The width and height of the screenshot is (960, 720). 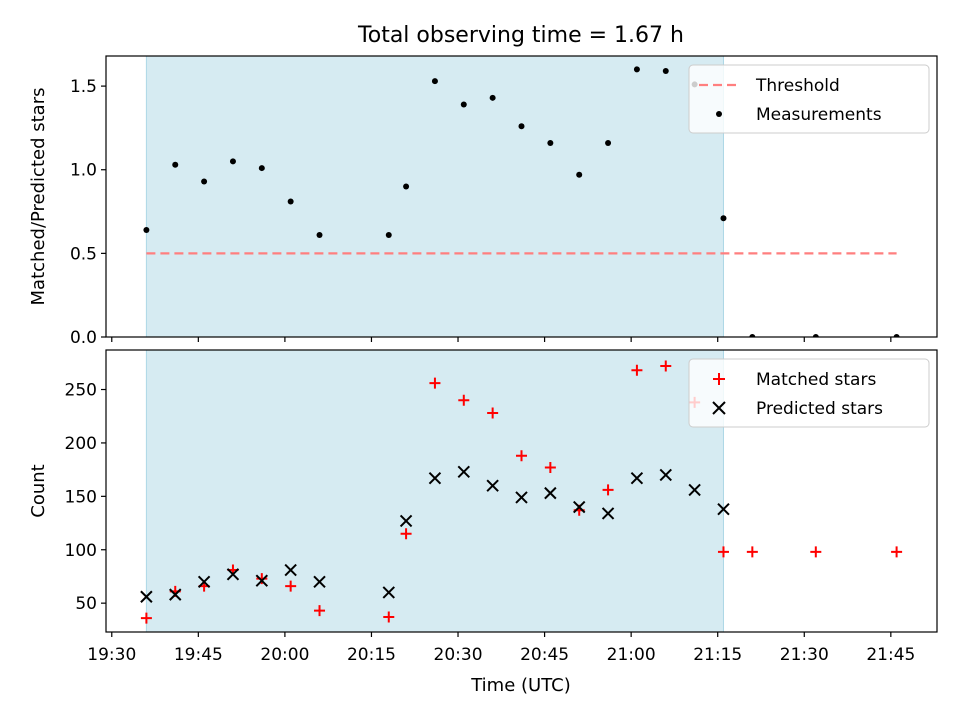 What do you see at coordinates (81, 551) in the screenshot?
I see `y-tick-label: 100` at bounding box center [81, 551].